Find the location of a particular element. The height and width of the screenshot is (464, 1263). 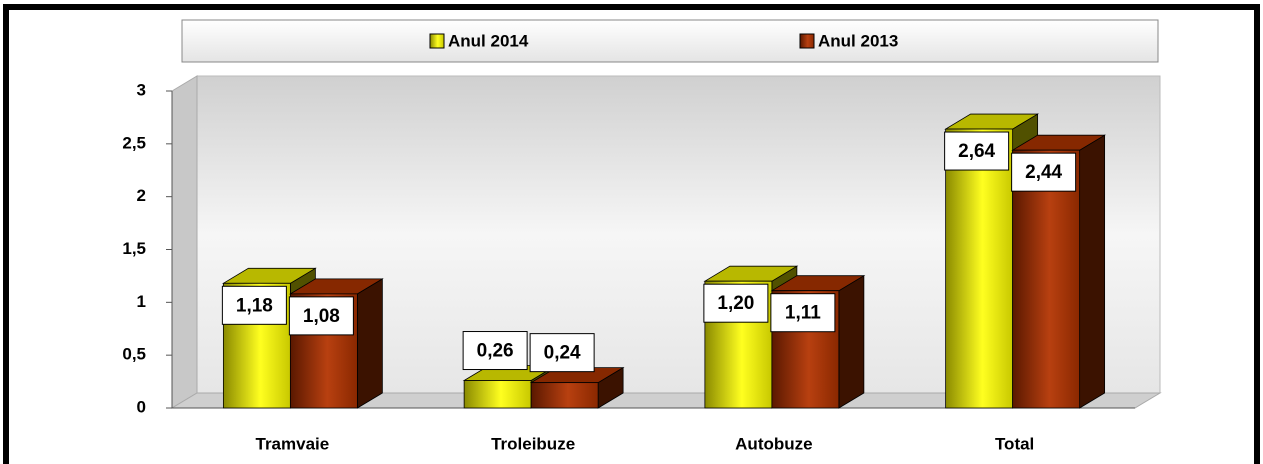

x-tick-label: Total is located at coordinates (1014, 443).